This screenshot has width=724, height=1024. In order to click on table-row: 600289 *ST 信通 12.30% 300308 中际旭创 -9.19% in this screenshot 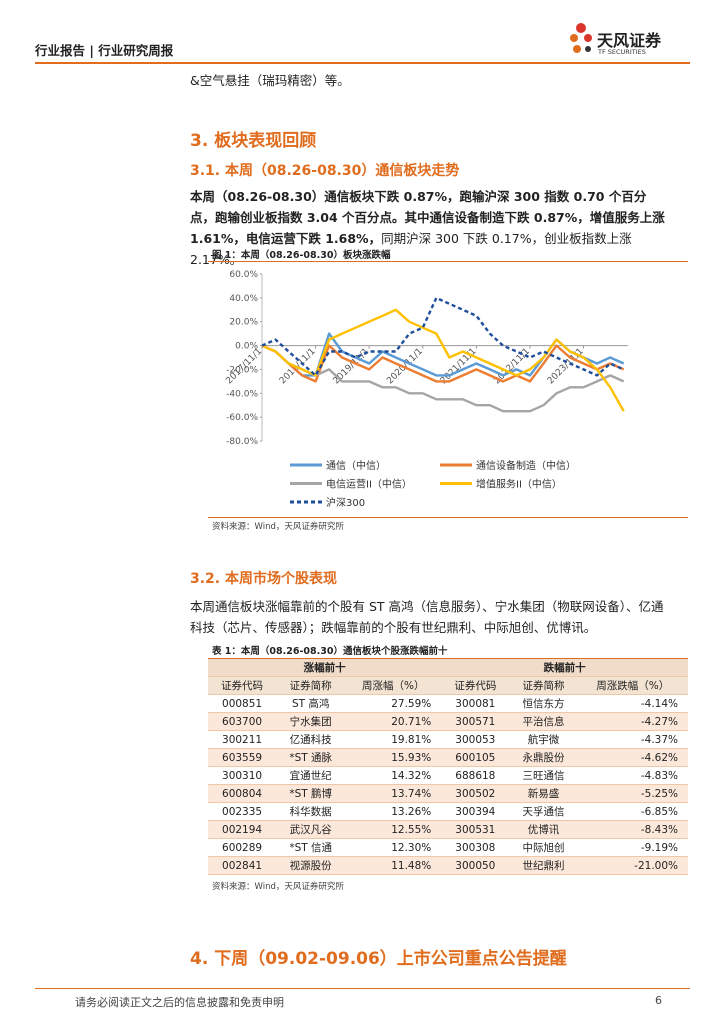, I will do `click(448, 847)`.